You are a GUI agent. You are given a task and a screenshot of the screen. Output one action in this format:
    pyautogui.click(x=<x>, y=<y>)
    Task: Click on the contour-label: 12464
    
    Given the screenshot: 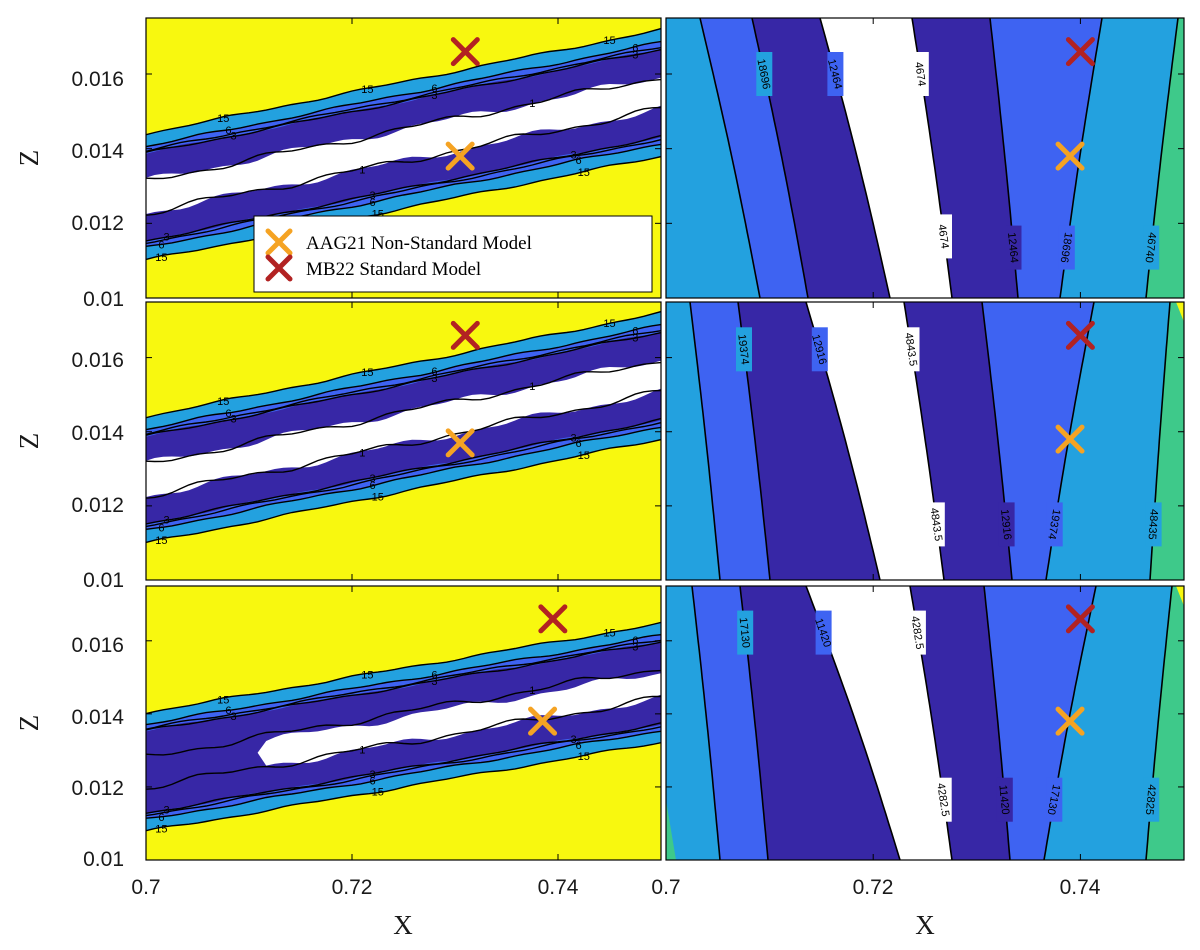 What is the action you would take?
    pyautogui.click(x=1012, y=248)
    